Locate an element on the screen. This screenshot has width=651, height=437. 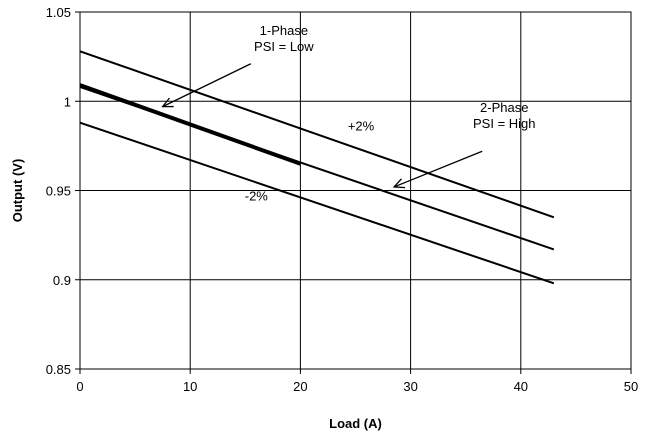
y-tick-label: 0.95 is located at coordinates (58, 191).